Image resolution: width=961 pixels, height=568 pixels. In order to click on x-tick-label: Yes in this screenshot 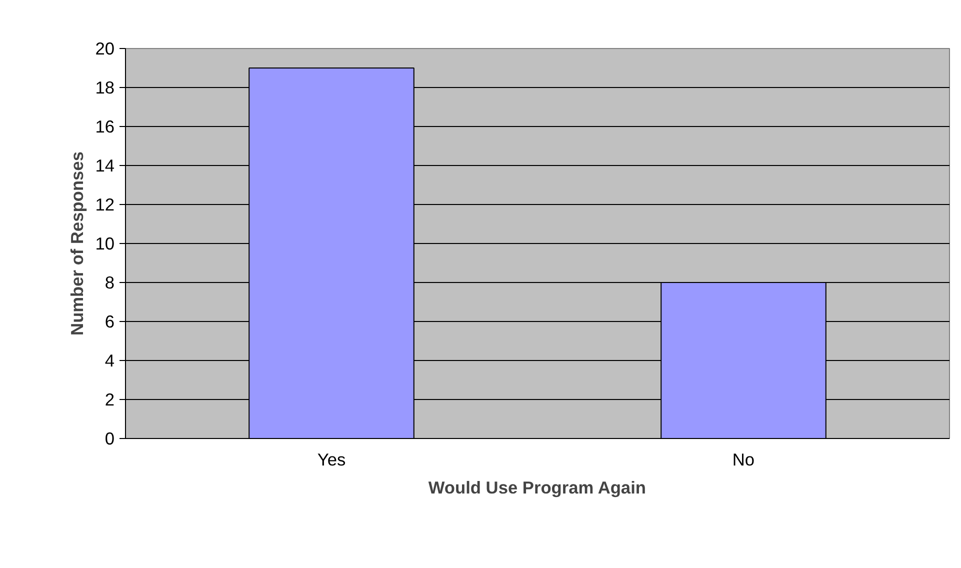, I will do `click(331, 460)`.